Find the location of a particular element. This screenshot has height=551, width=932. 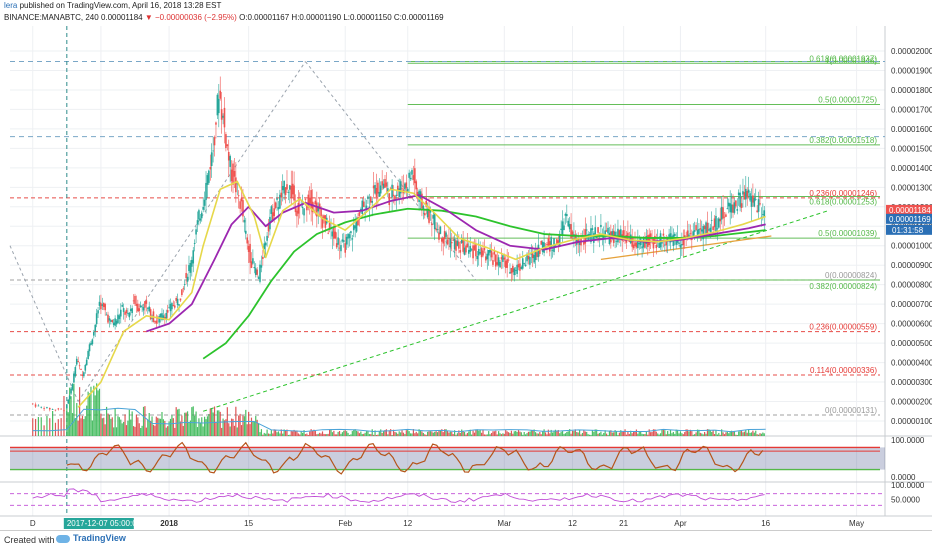

symbol-label: BINANCE:MANABTC, 240 is located at coordinates (51, 17).